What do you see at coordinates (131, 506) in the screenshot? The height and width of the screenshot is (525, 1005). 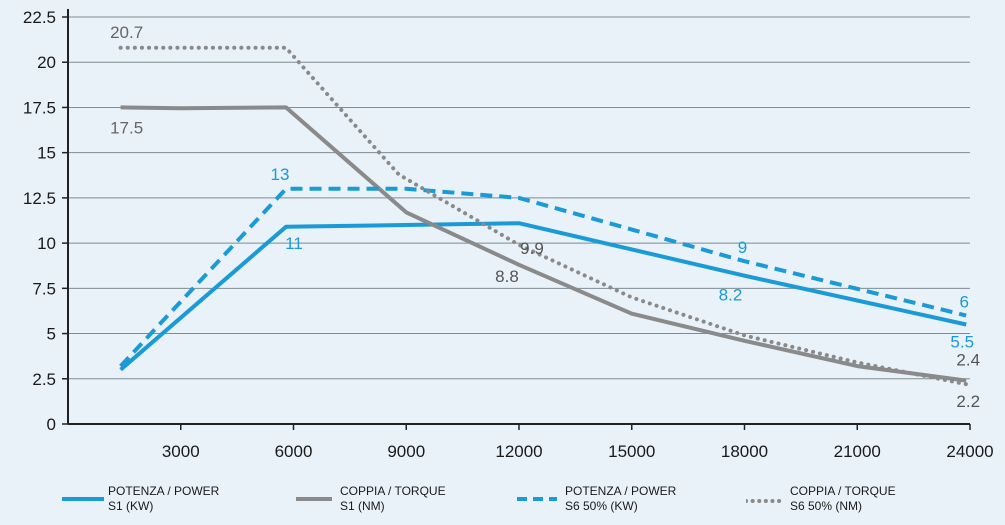 I see `legend-label-line2: S1 (KW)` at bounding box center [131, 506].